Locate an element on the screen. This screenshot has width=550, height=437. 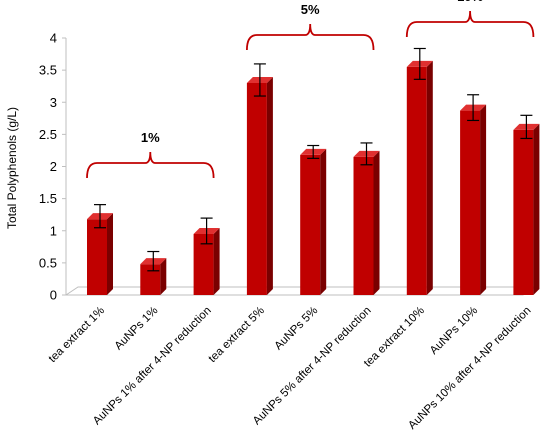
y-tick-label: 1 is located at coordinates (53, 230).